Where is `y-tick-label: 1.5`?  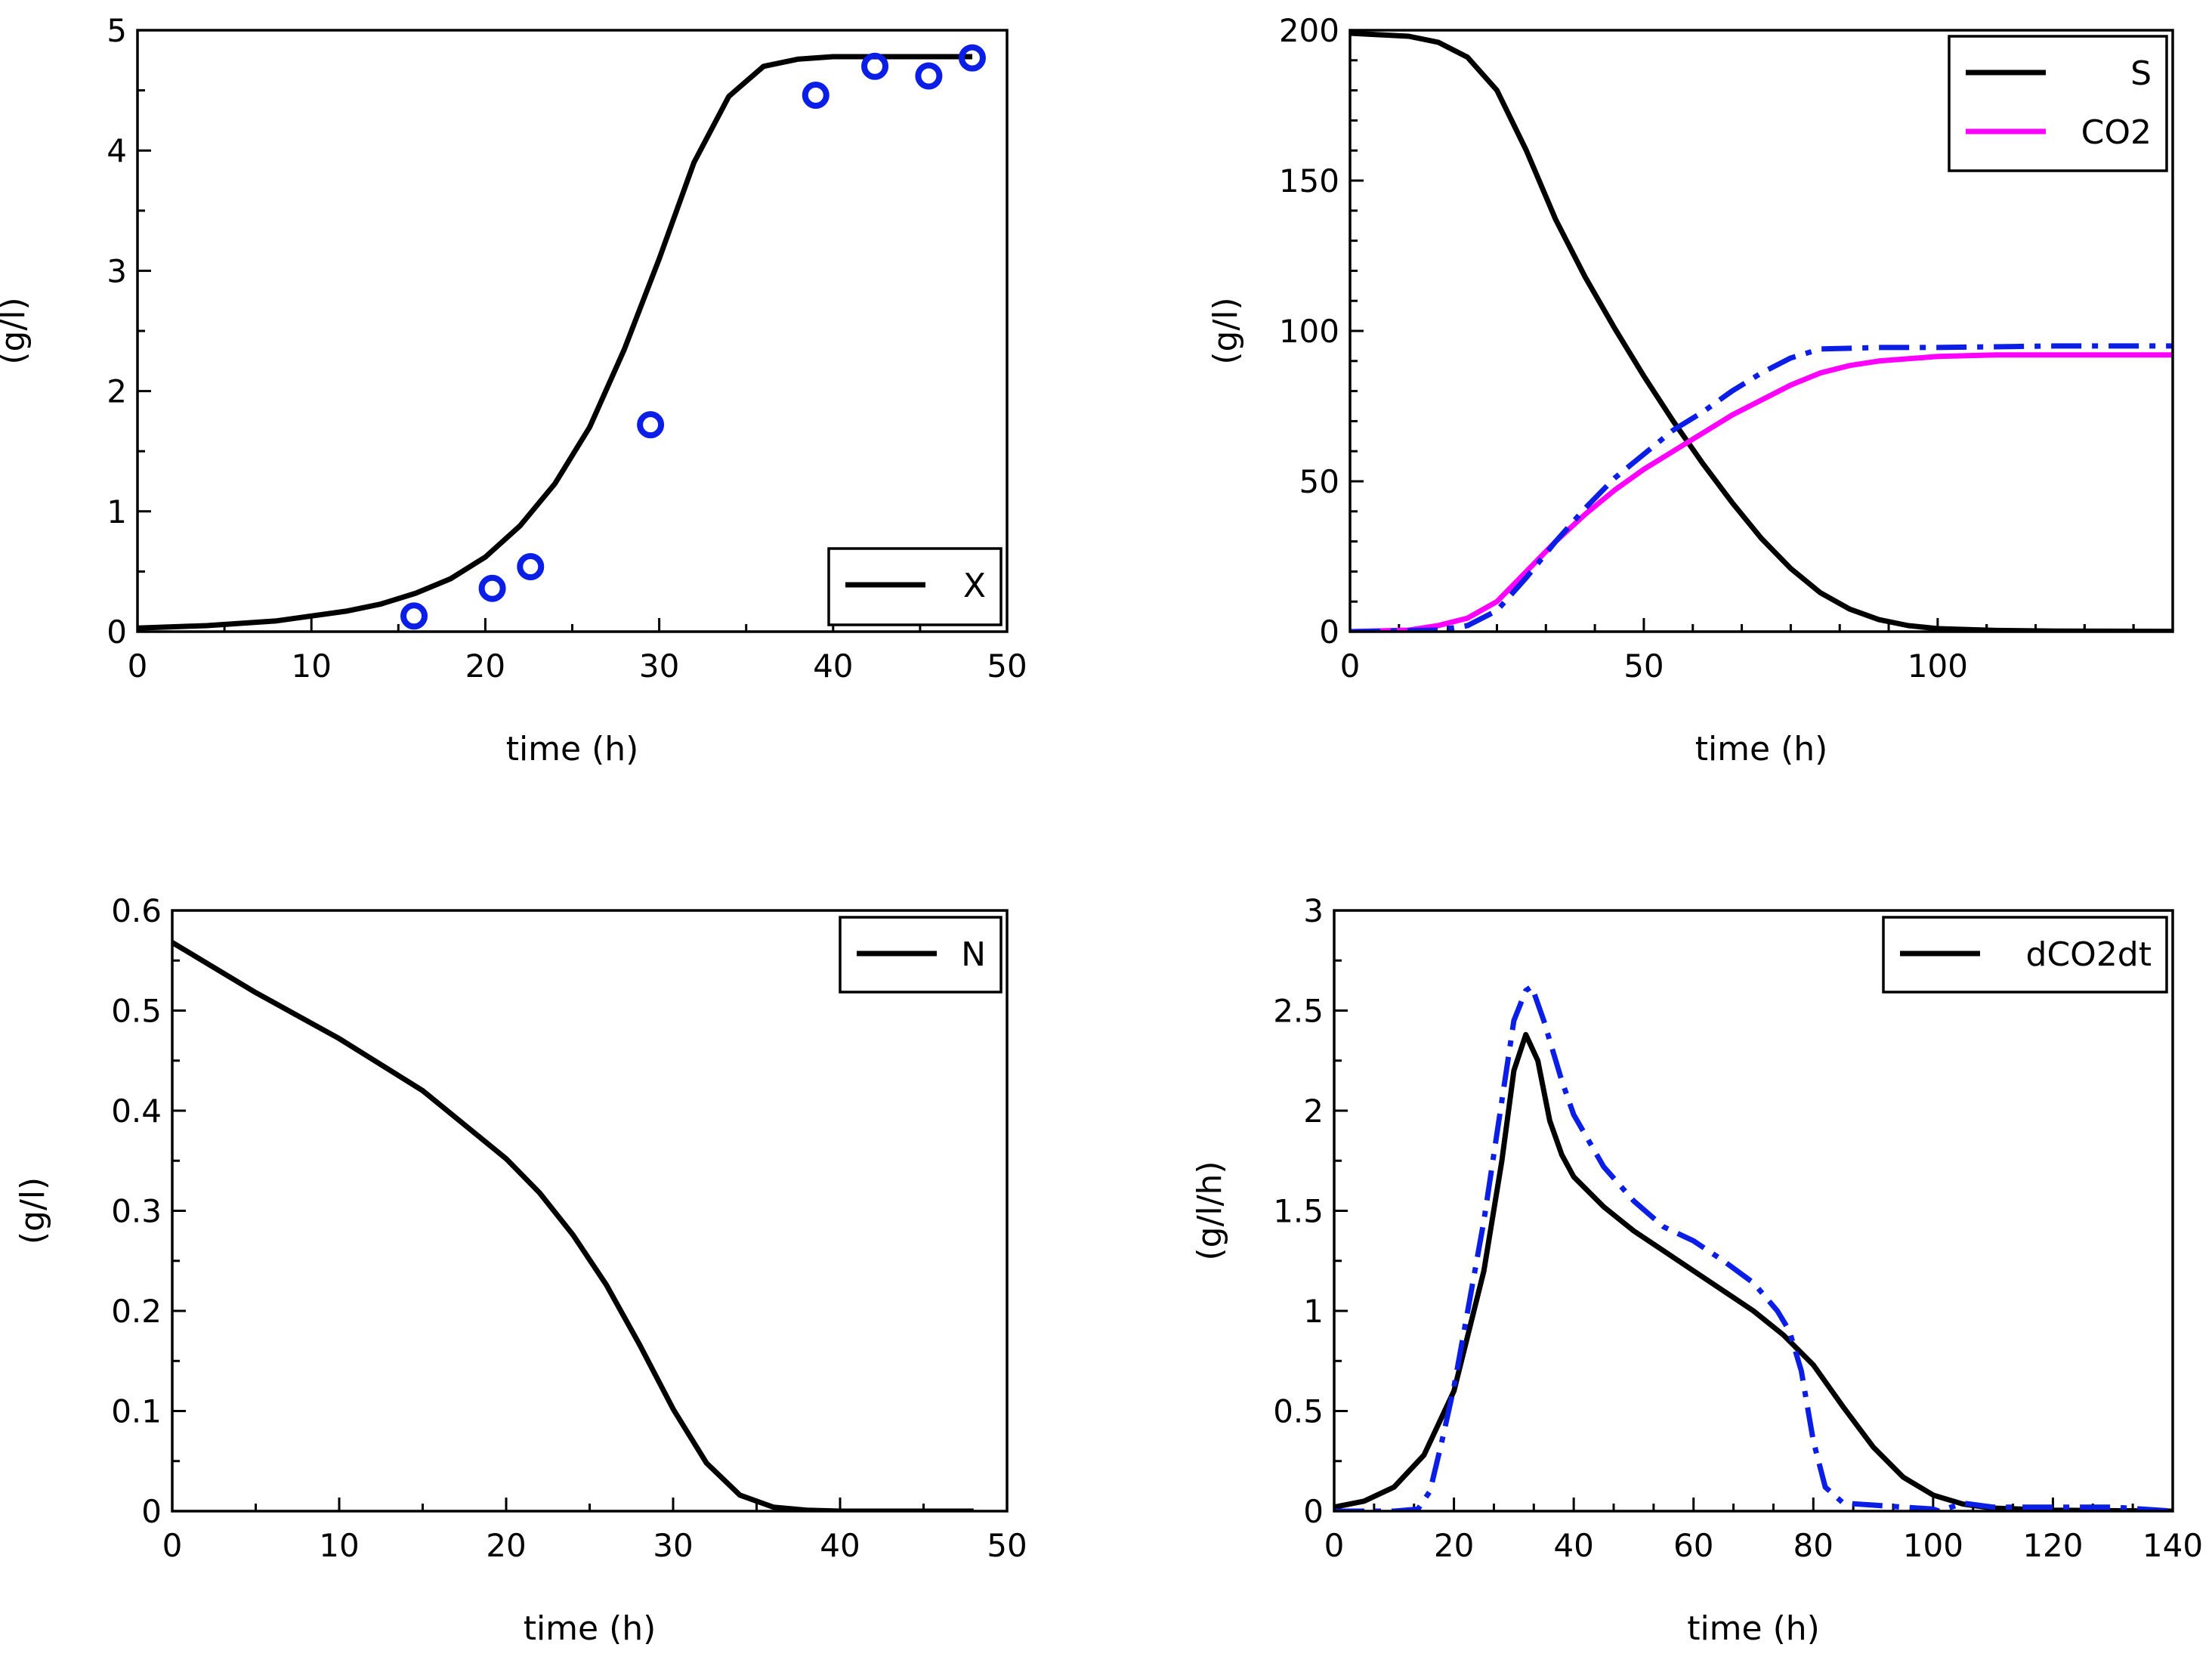 y-tick-label: 1.5 is located at coordinates (1298, 1211).